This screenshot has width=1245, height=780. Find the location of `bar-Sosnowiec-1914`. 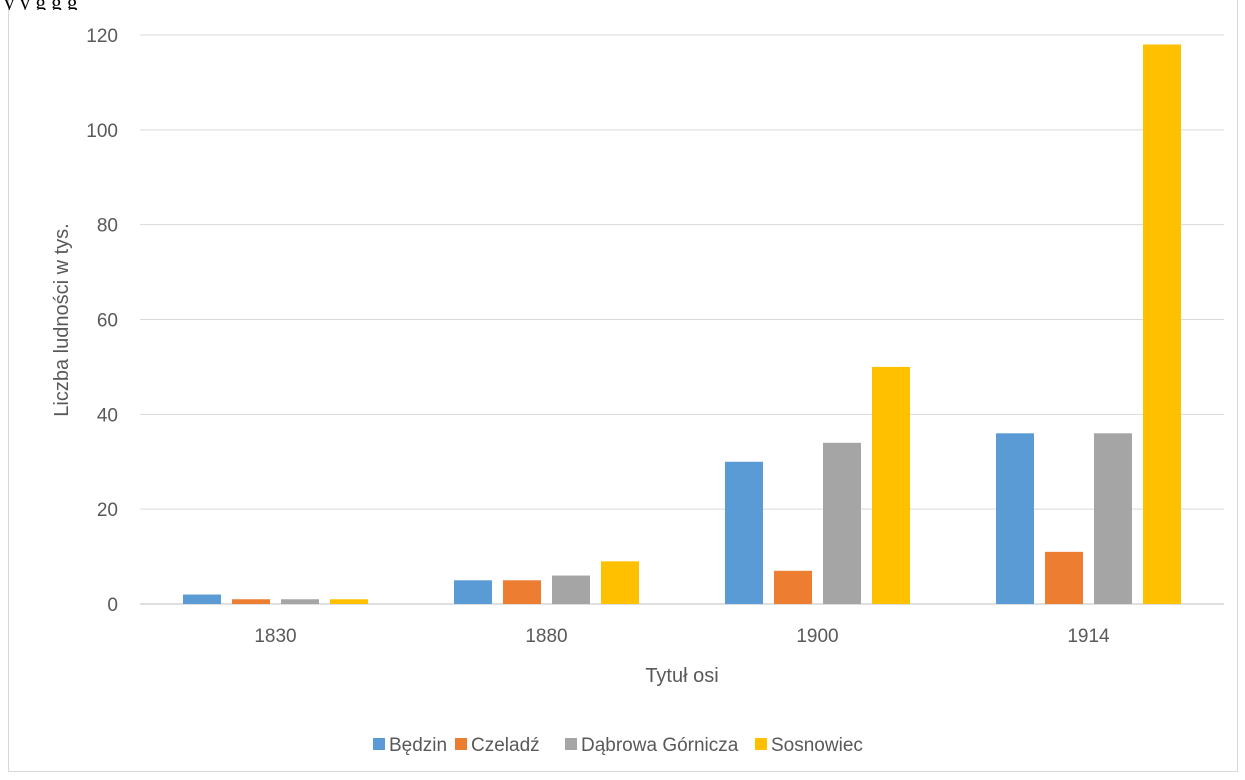

bar-Sosnowiec-1914 is located at coordinates (1162, 324).